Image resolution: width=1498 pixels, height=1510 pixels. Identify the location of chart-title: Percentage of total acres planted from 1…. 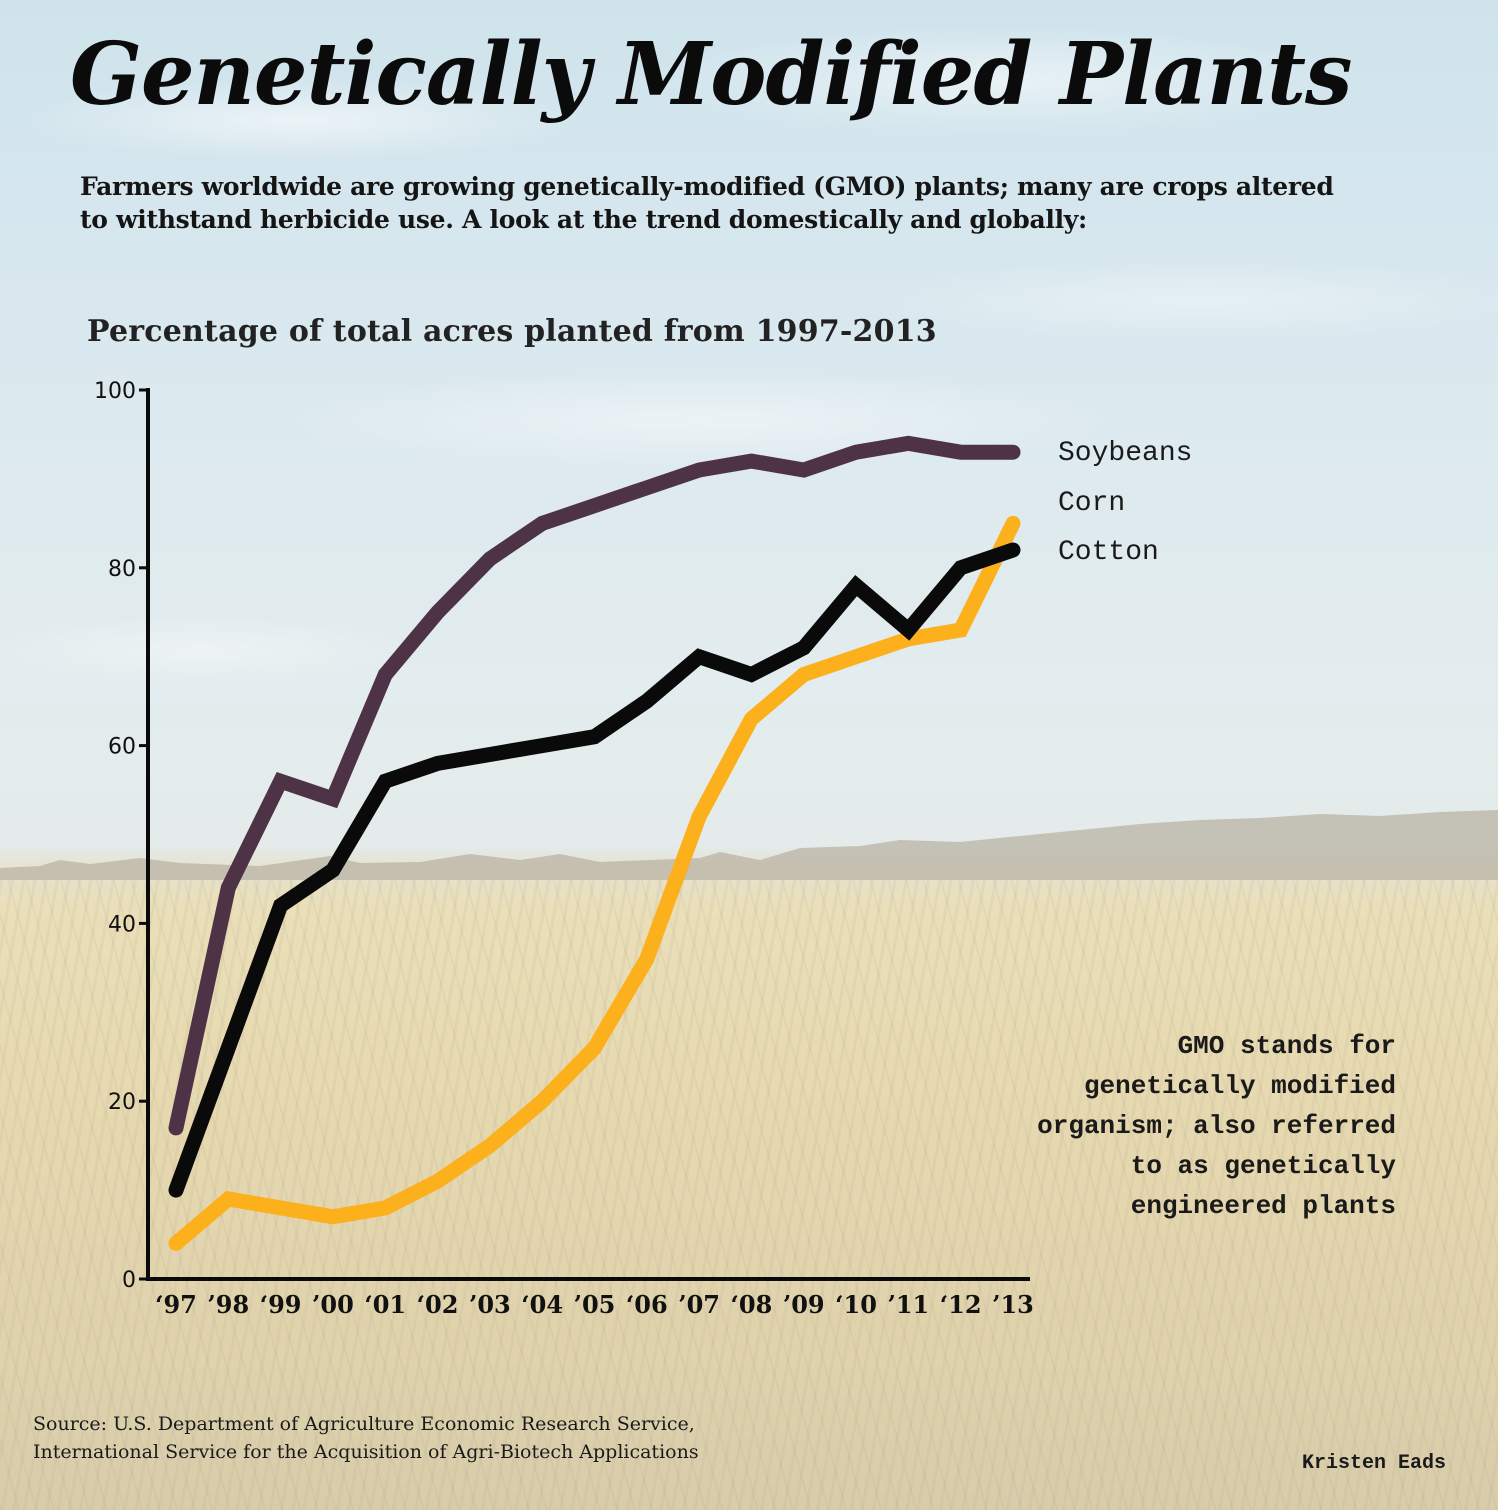
(512, 331).